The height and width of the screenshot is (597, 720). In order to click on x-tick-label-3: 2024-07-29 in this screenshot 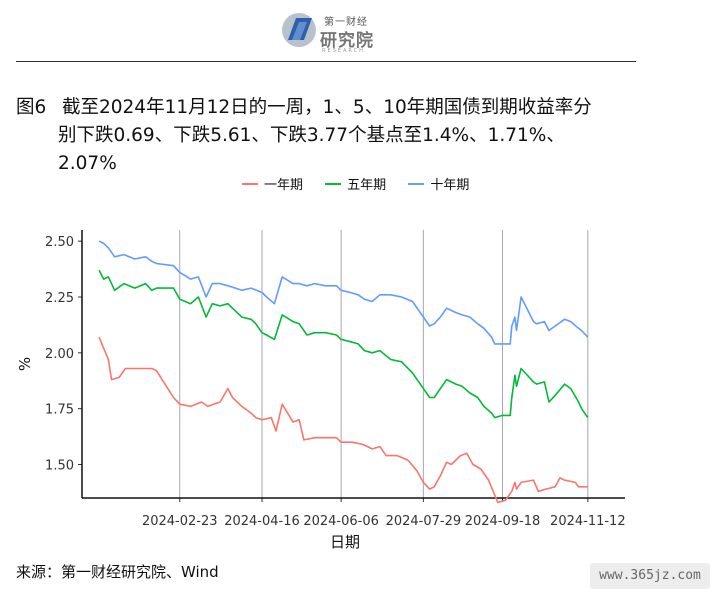, I will do `click(424, 521)`.